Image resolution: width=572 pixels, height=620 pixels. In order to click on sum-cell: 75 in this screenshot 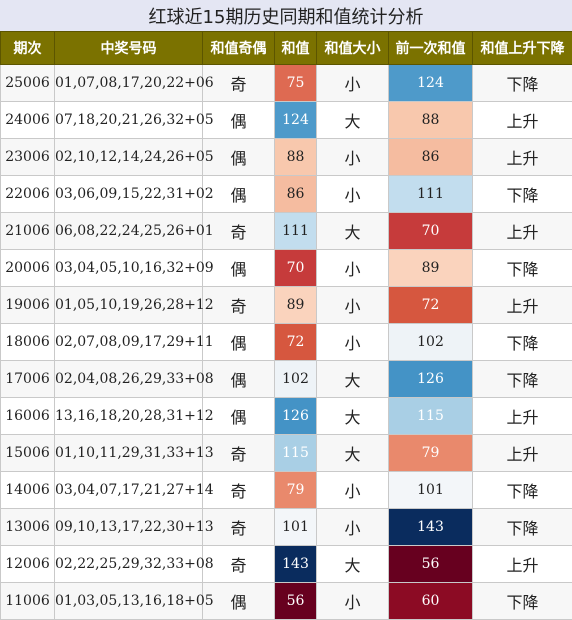, I will do `click(296, 83)`.